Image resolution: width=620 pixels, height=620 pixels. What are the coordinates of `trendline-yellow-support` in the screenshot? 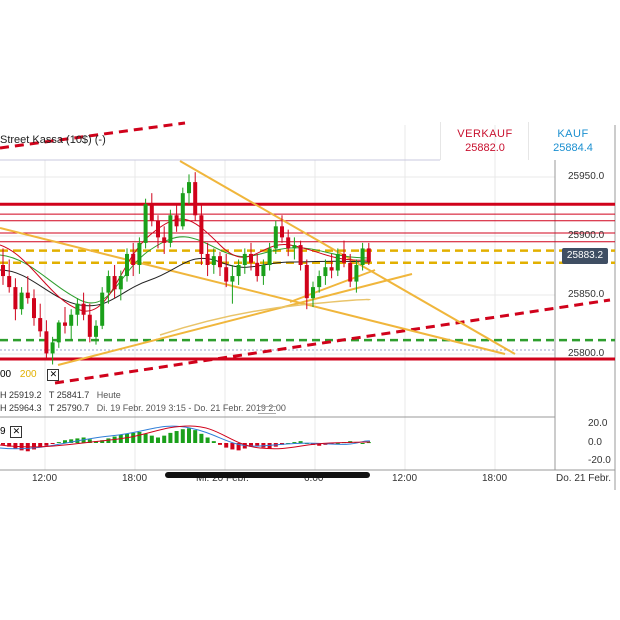 It's located at (235, 319).